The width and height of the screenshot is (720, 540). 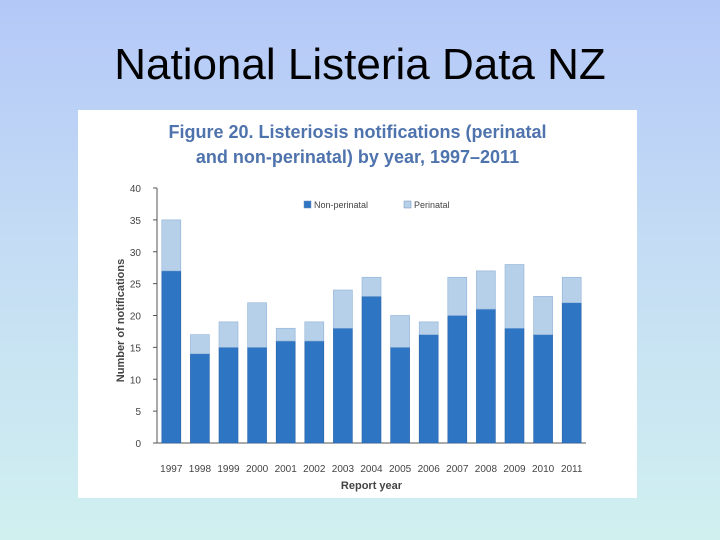 What do you see at coordinates (257, 395) in the screenshot?
I see `bar-non-perinatal-2000` at bounding box center [257, 395].